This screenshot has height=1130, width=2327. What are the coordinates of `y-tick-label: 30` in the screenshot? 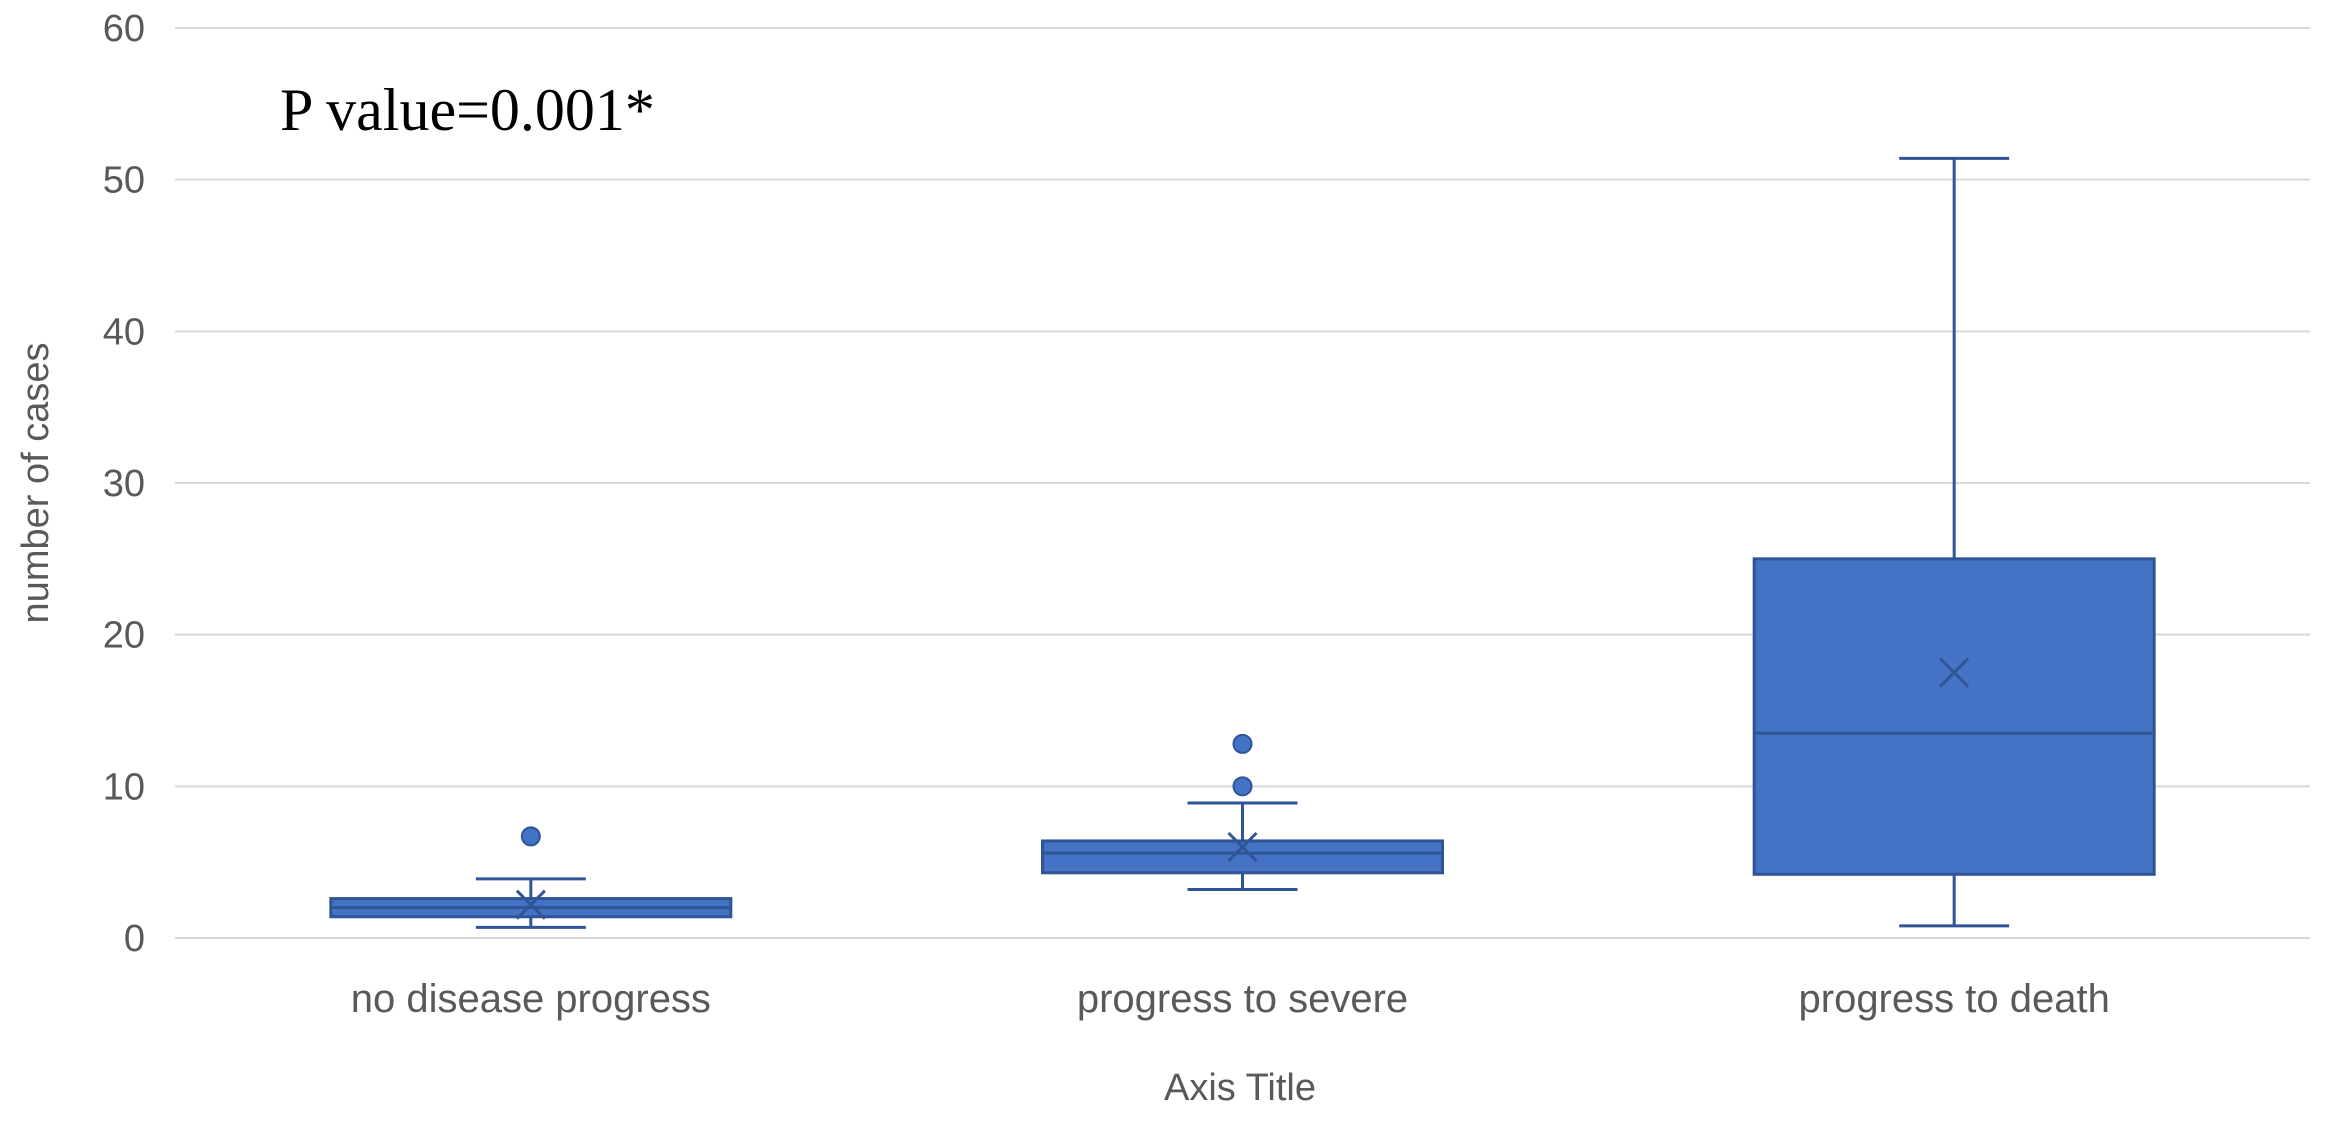 It's located at (124, 484).